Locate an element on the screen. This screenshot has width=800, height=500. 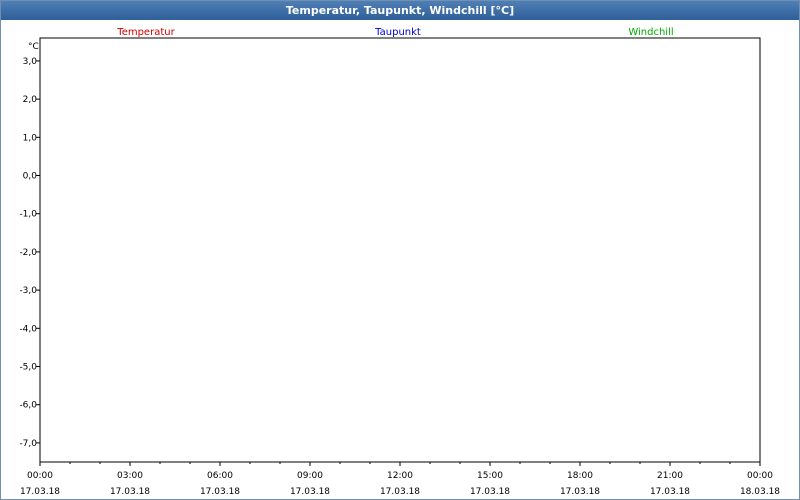
x-tick-time-label: 06:00 is located at coordinates (220, 476).